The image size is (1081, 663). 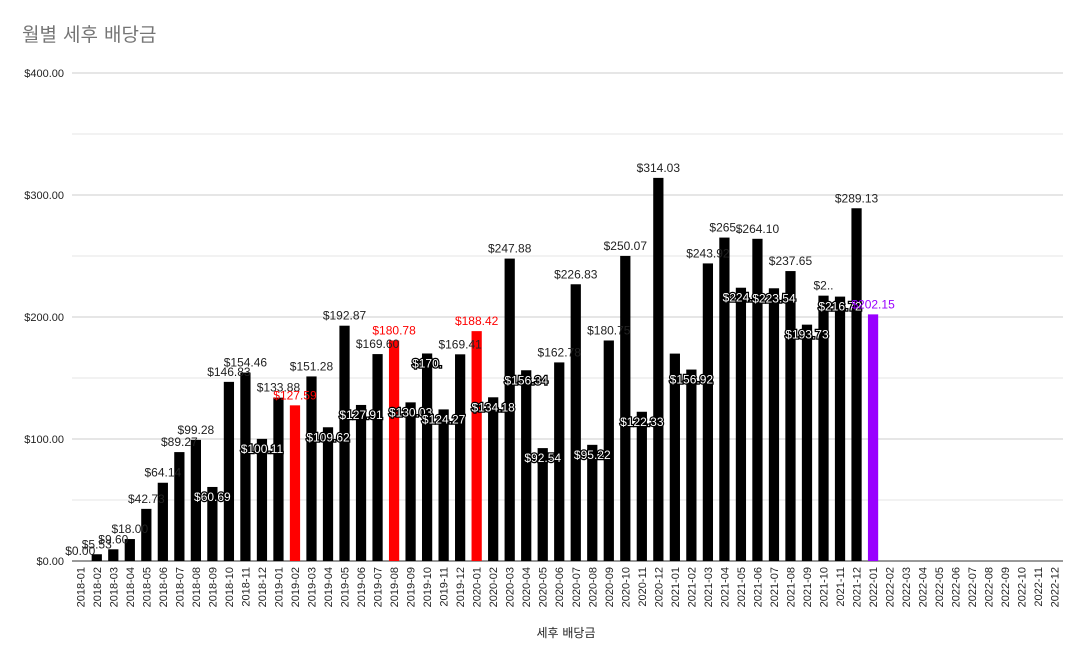 What do you see at coordinates (50, 562) in the screenshot?
I see `y-tick-label: $0.00` at bounding box center [50, 562].